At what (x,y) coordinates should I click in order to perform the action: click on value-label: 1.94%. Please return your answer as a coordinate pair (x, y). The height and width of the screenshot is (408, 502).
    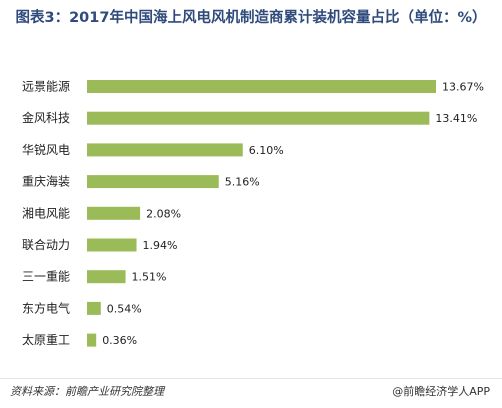
    Looking at the image, I should click on (160, 245).